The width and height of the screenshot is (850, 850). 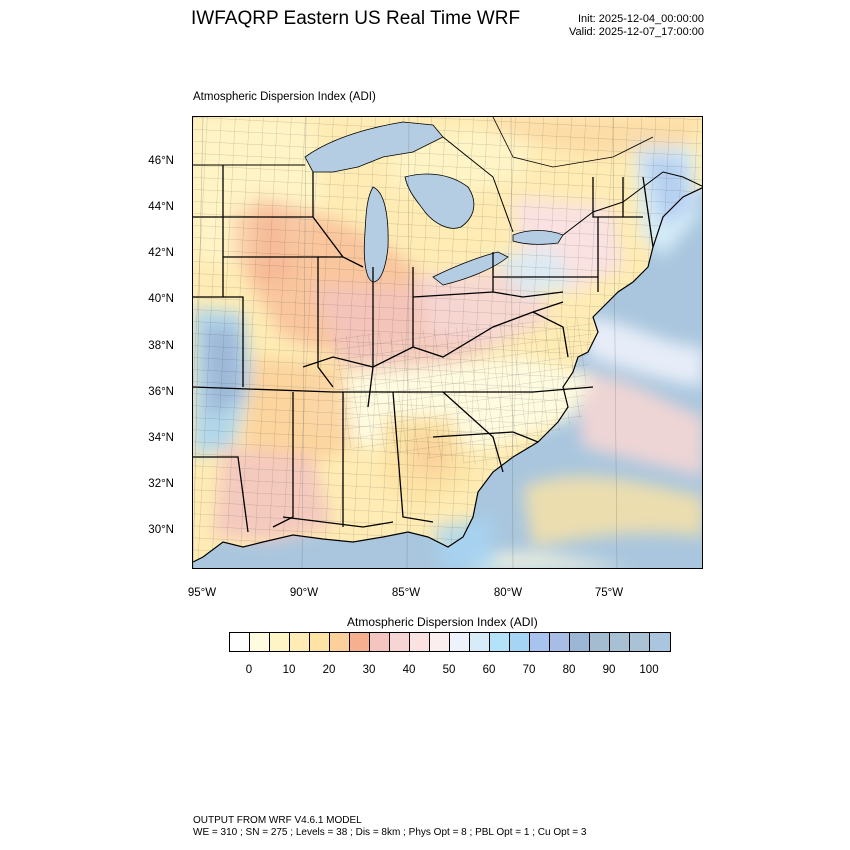 I want to click on plot-title: IWFAQRP Eastern US Real Time WRF, so click(x=356, y=18).